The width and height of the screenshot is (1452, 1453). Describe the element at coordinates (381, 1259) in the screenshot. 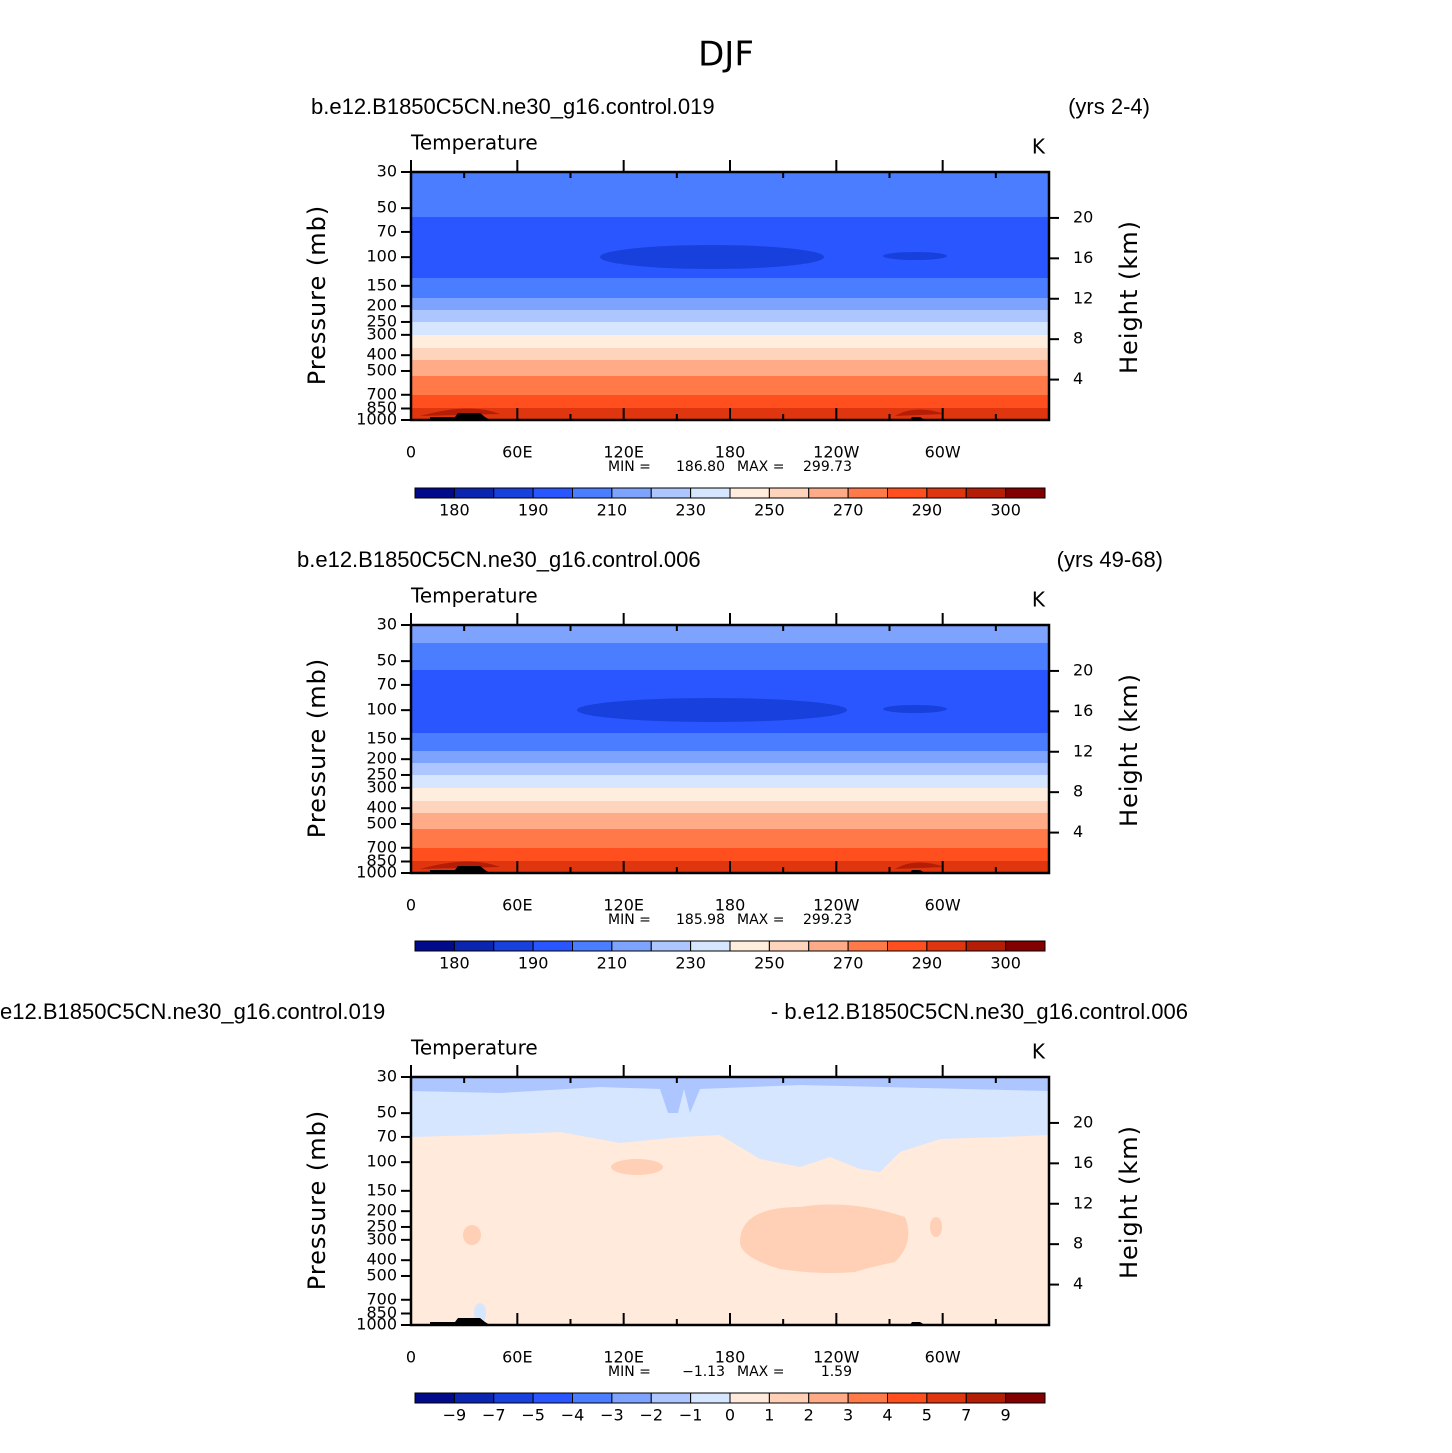

I see `y-tick-label: 400` at that location.